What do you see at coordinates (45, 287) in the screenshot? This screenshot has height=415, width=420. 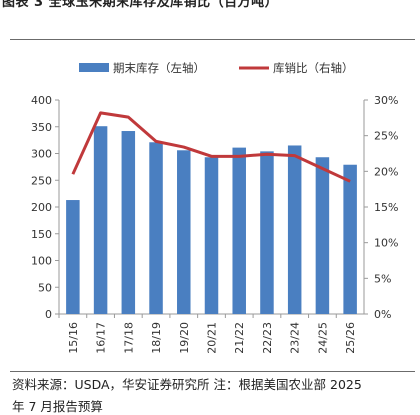 I see `left-axis-tick-label: 50` at bounding box center [45, 287].